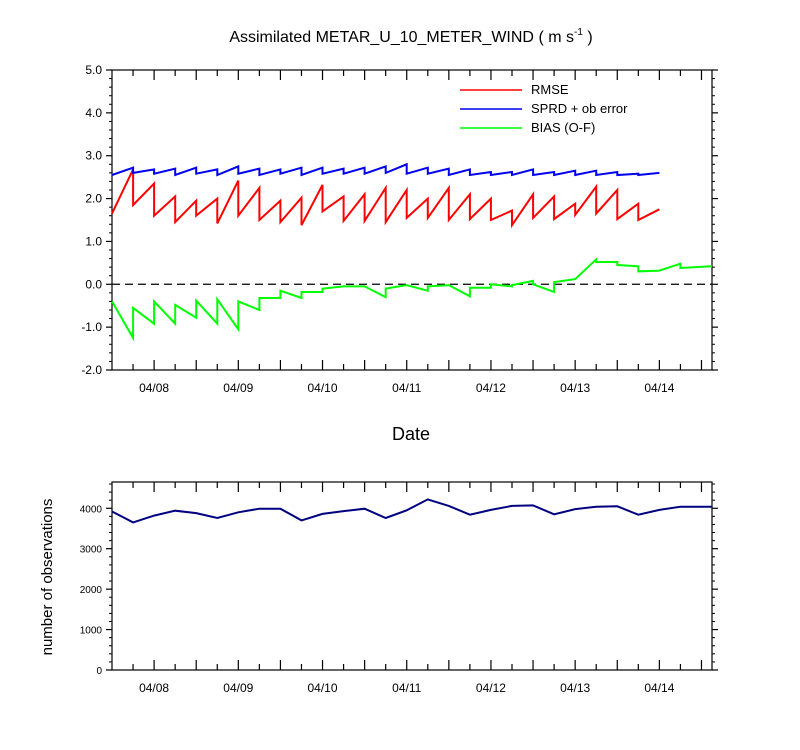 Image resolution: width=800 pixels, height=750 pixels. What do you see at coordinates (93, 113) in the screenshot?
I see `top-y-tick-label: 4.0` at bounding box center [93, 113].